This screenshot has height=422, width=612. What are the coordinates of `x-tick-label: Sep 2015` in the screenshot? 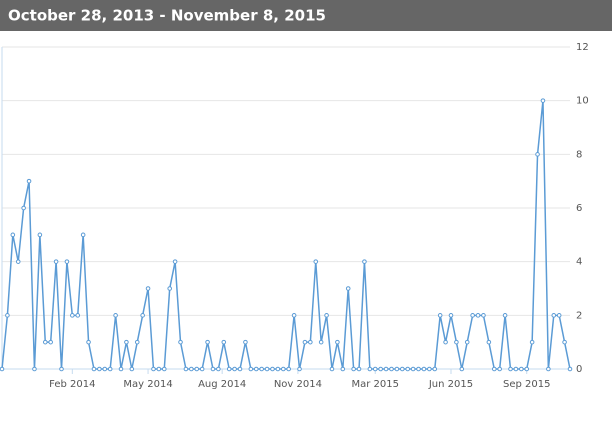 It's located at (526, 384).